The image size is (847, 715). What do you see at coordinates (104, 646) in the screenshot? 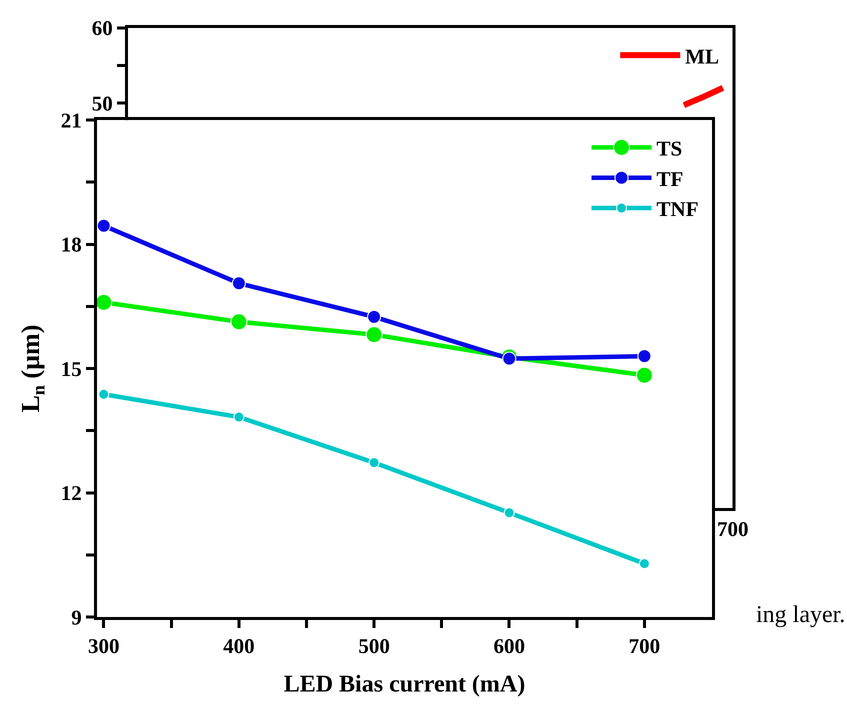
I see `x-tick-label: 300` at bounding box center [104, 646].